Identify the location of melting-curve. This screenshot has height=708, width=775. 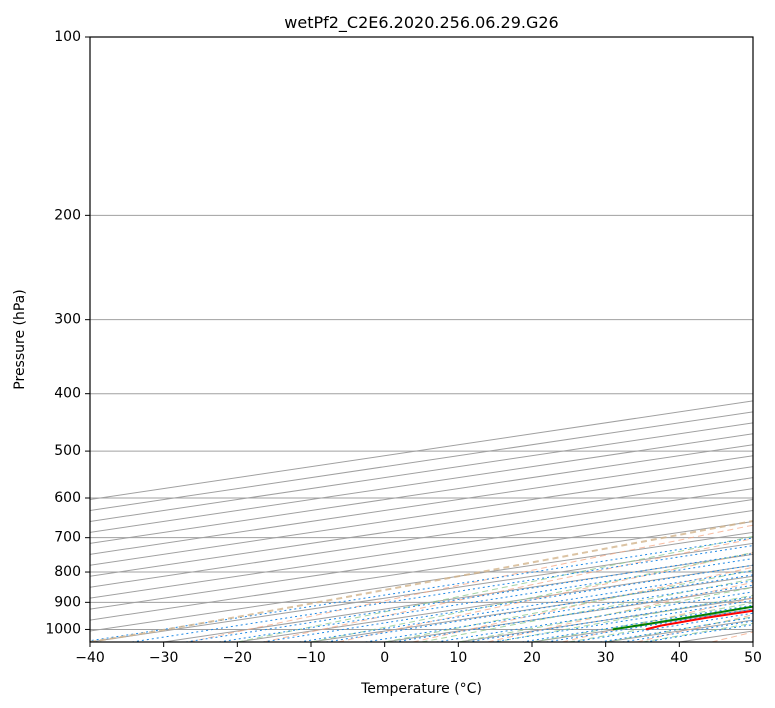
(421, 580).